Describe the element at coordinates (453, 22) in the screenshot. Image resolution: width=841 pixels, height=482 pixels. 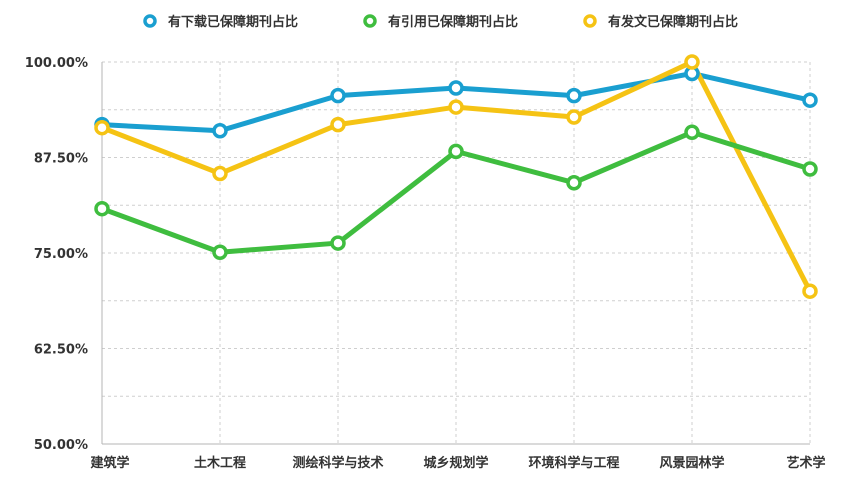
I see `legend-label: 有引用已保障期刊占比` at that location.